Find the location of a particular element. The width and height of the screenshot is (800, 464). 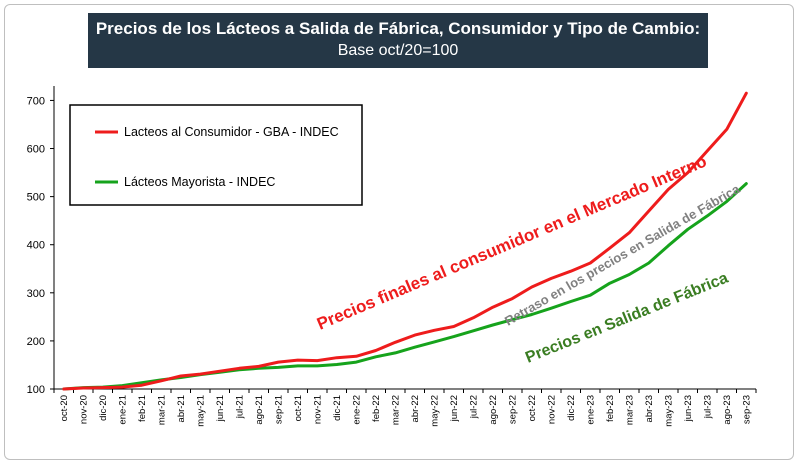

x-tick-label: mar-21 is located at coordinates (161, 410).